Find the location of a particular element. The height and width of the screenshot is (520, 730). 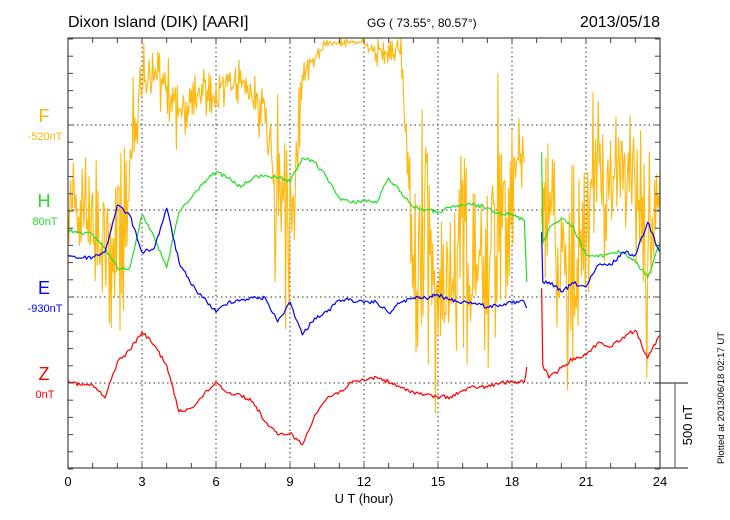

x-tick-label: 24 is located at coordinates (660, 481).